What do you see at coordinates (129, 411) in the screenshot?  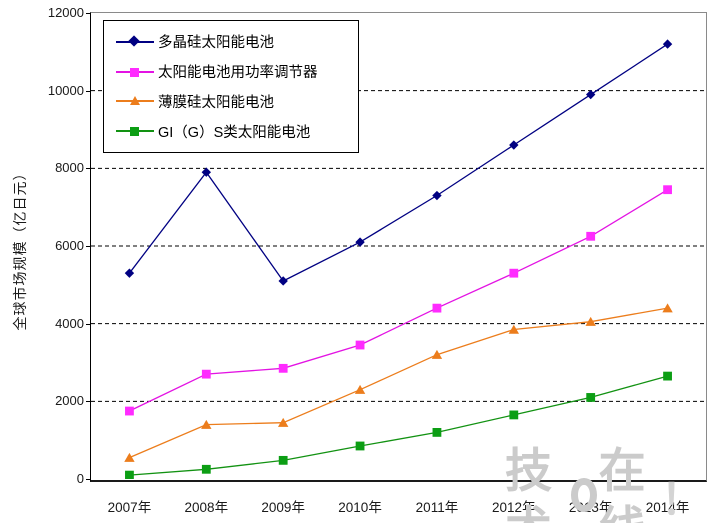 I see `data-point-1-2007年` at bounding box center [129, 411].